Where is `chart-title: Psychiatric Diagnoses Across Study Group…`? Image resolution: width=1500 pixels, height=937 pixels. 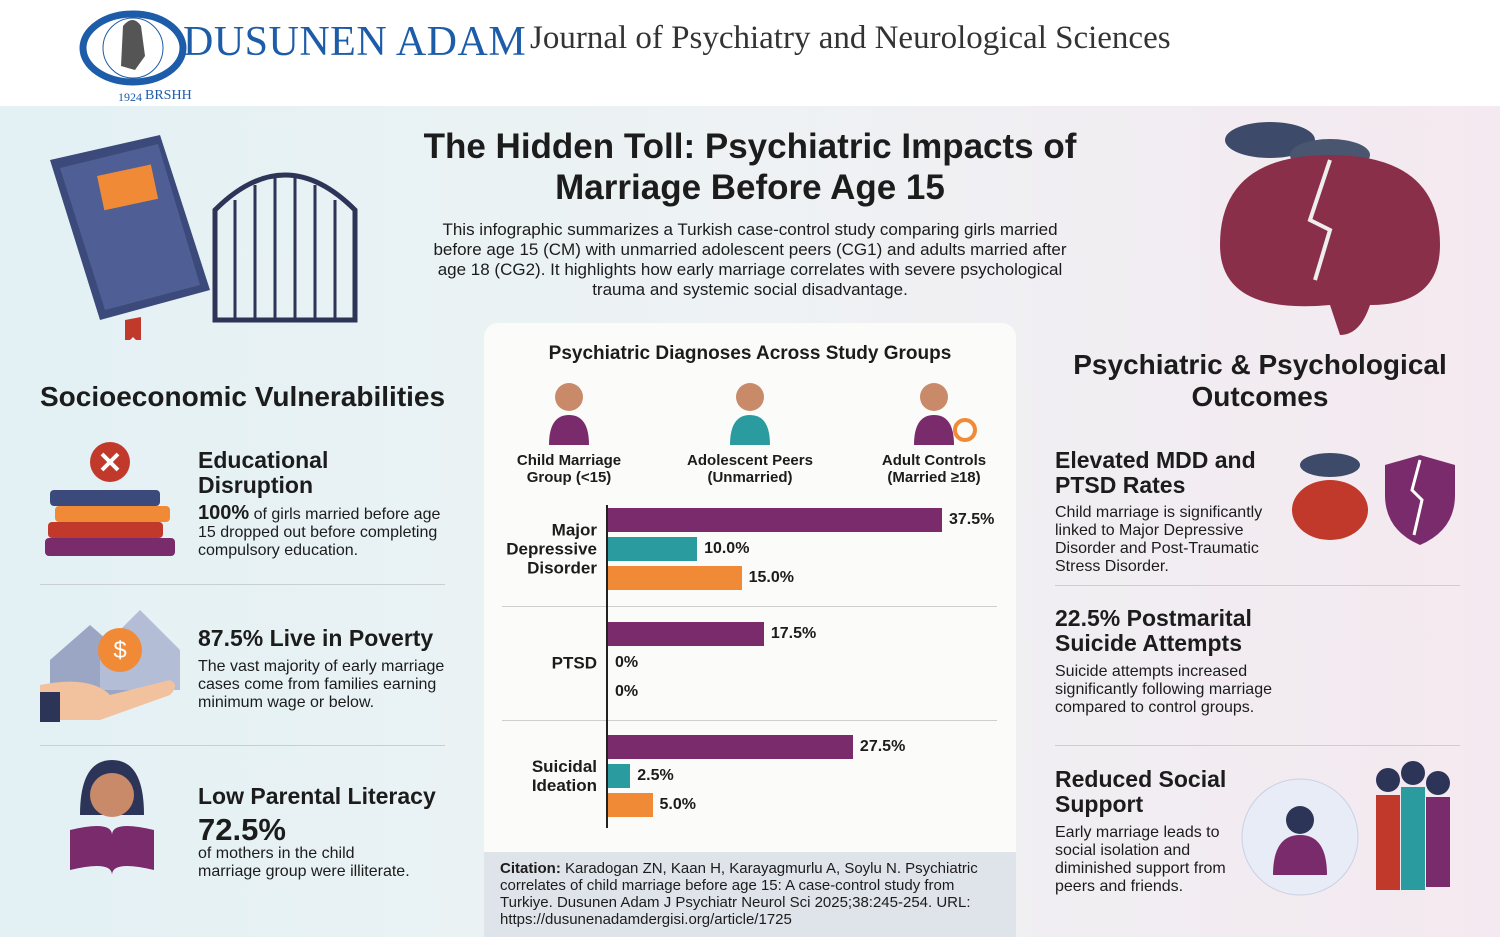
chart-title: Psychiatric Diagnoses Across Study Group… is located at coordinates (750, 353).